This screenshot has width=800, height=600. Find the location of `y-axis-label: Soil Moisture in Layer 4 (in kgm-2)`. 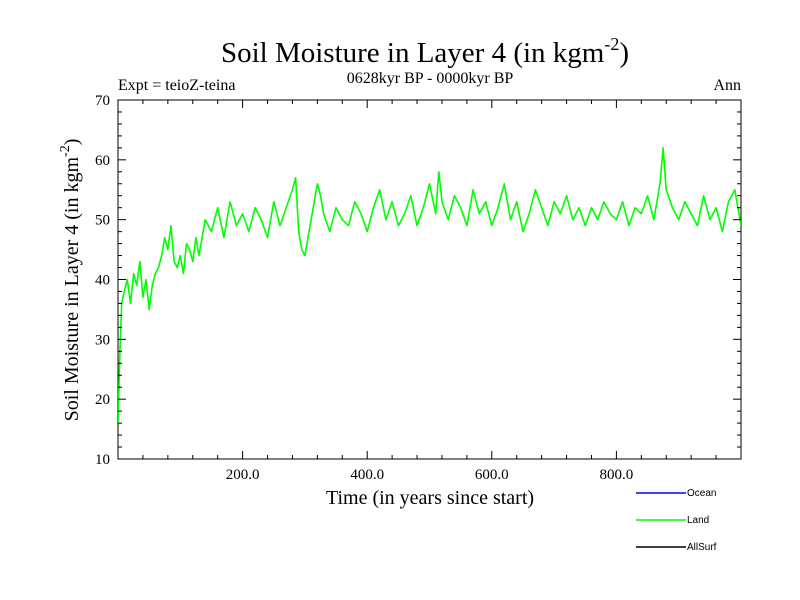

y-axis-label: Soil Moisture in Layer 4 (in kgm-2) is located at coordinates (70, 280).